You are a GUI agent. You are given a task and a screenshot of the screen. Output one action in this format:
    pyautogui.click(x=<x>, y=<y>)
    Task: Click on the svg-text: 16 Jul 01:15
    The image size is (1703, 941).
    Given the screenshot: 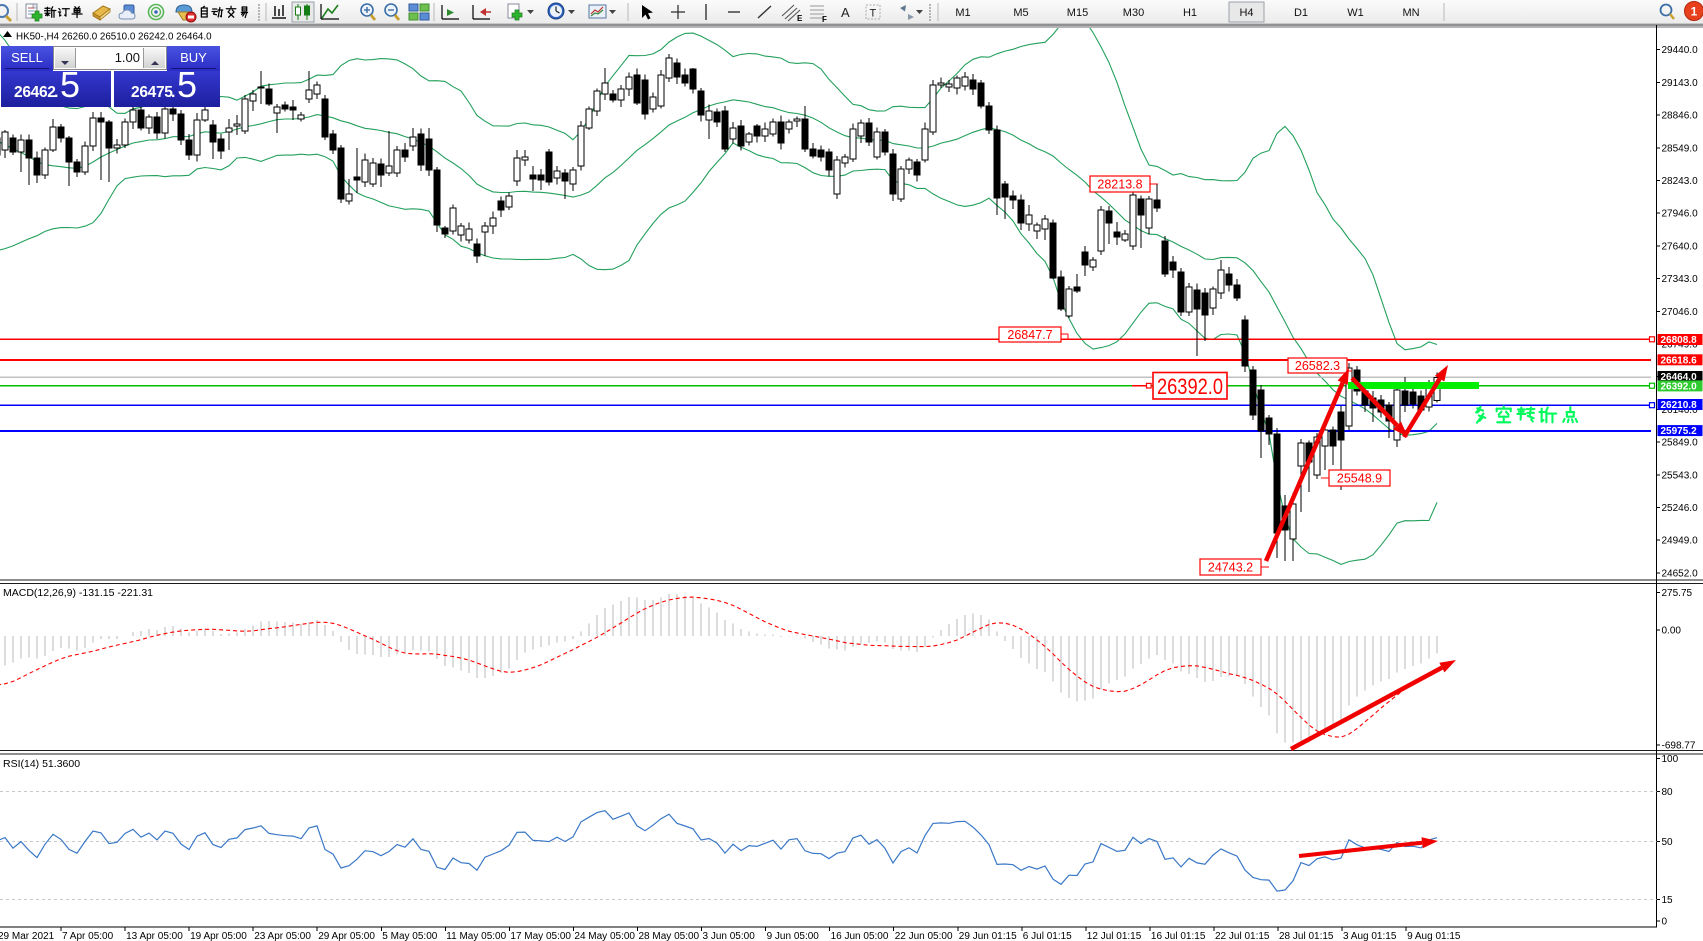 What is the action you would take?
    pyautogui.click(x=1178, y=936)
    